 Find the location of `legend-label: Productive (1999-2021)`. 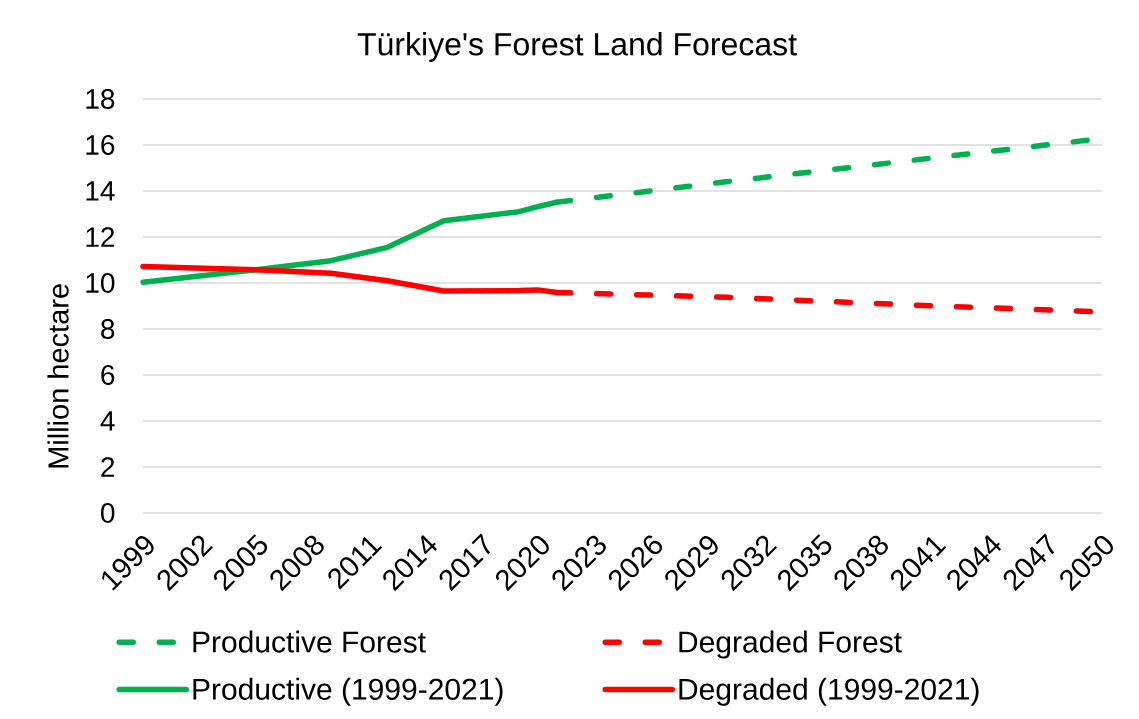

legend-label: Productive (1999-2021) is located at coordinates (348, 691).